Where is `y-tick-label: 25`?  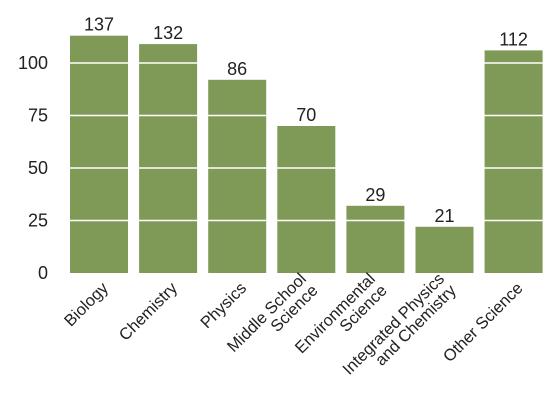
y-tick-label: 25 is located at coordinates (38, 221).